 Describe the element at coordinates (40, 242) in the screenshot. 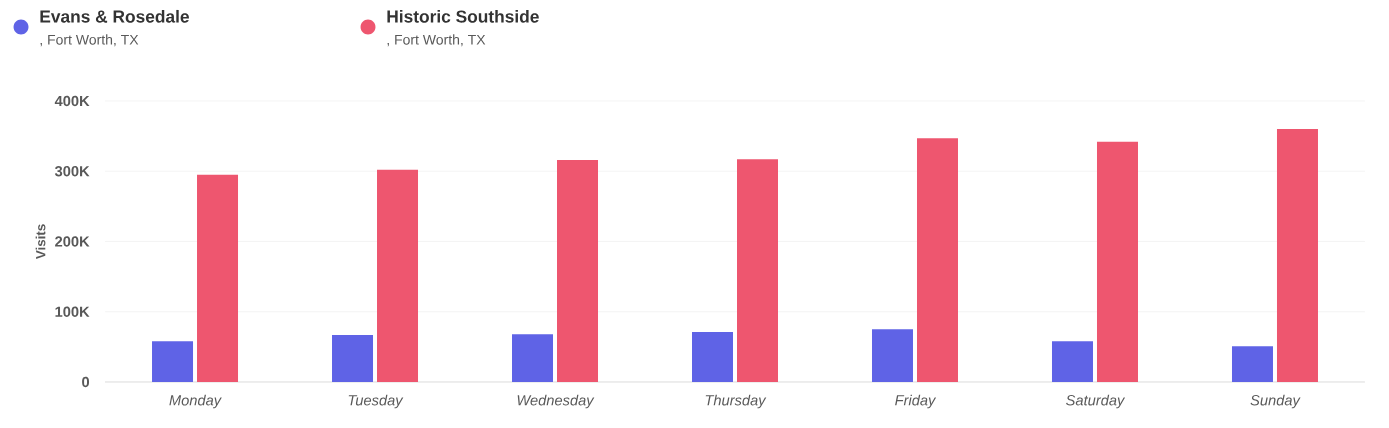

I see `y-axis-title: Visits` at that location.